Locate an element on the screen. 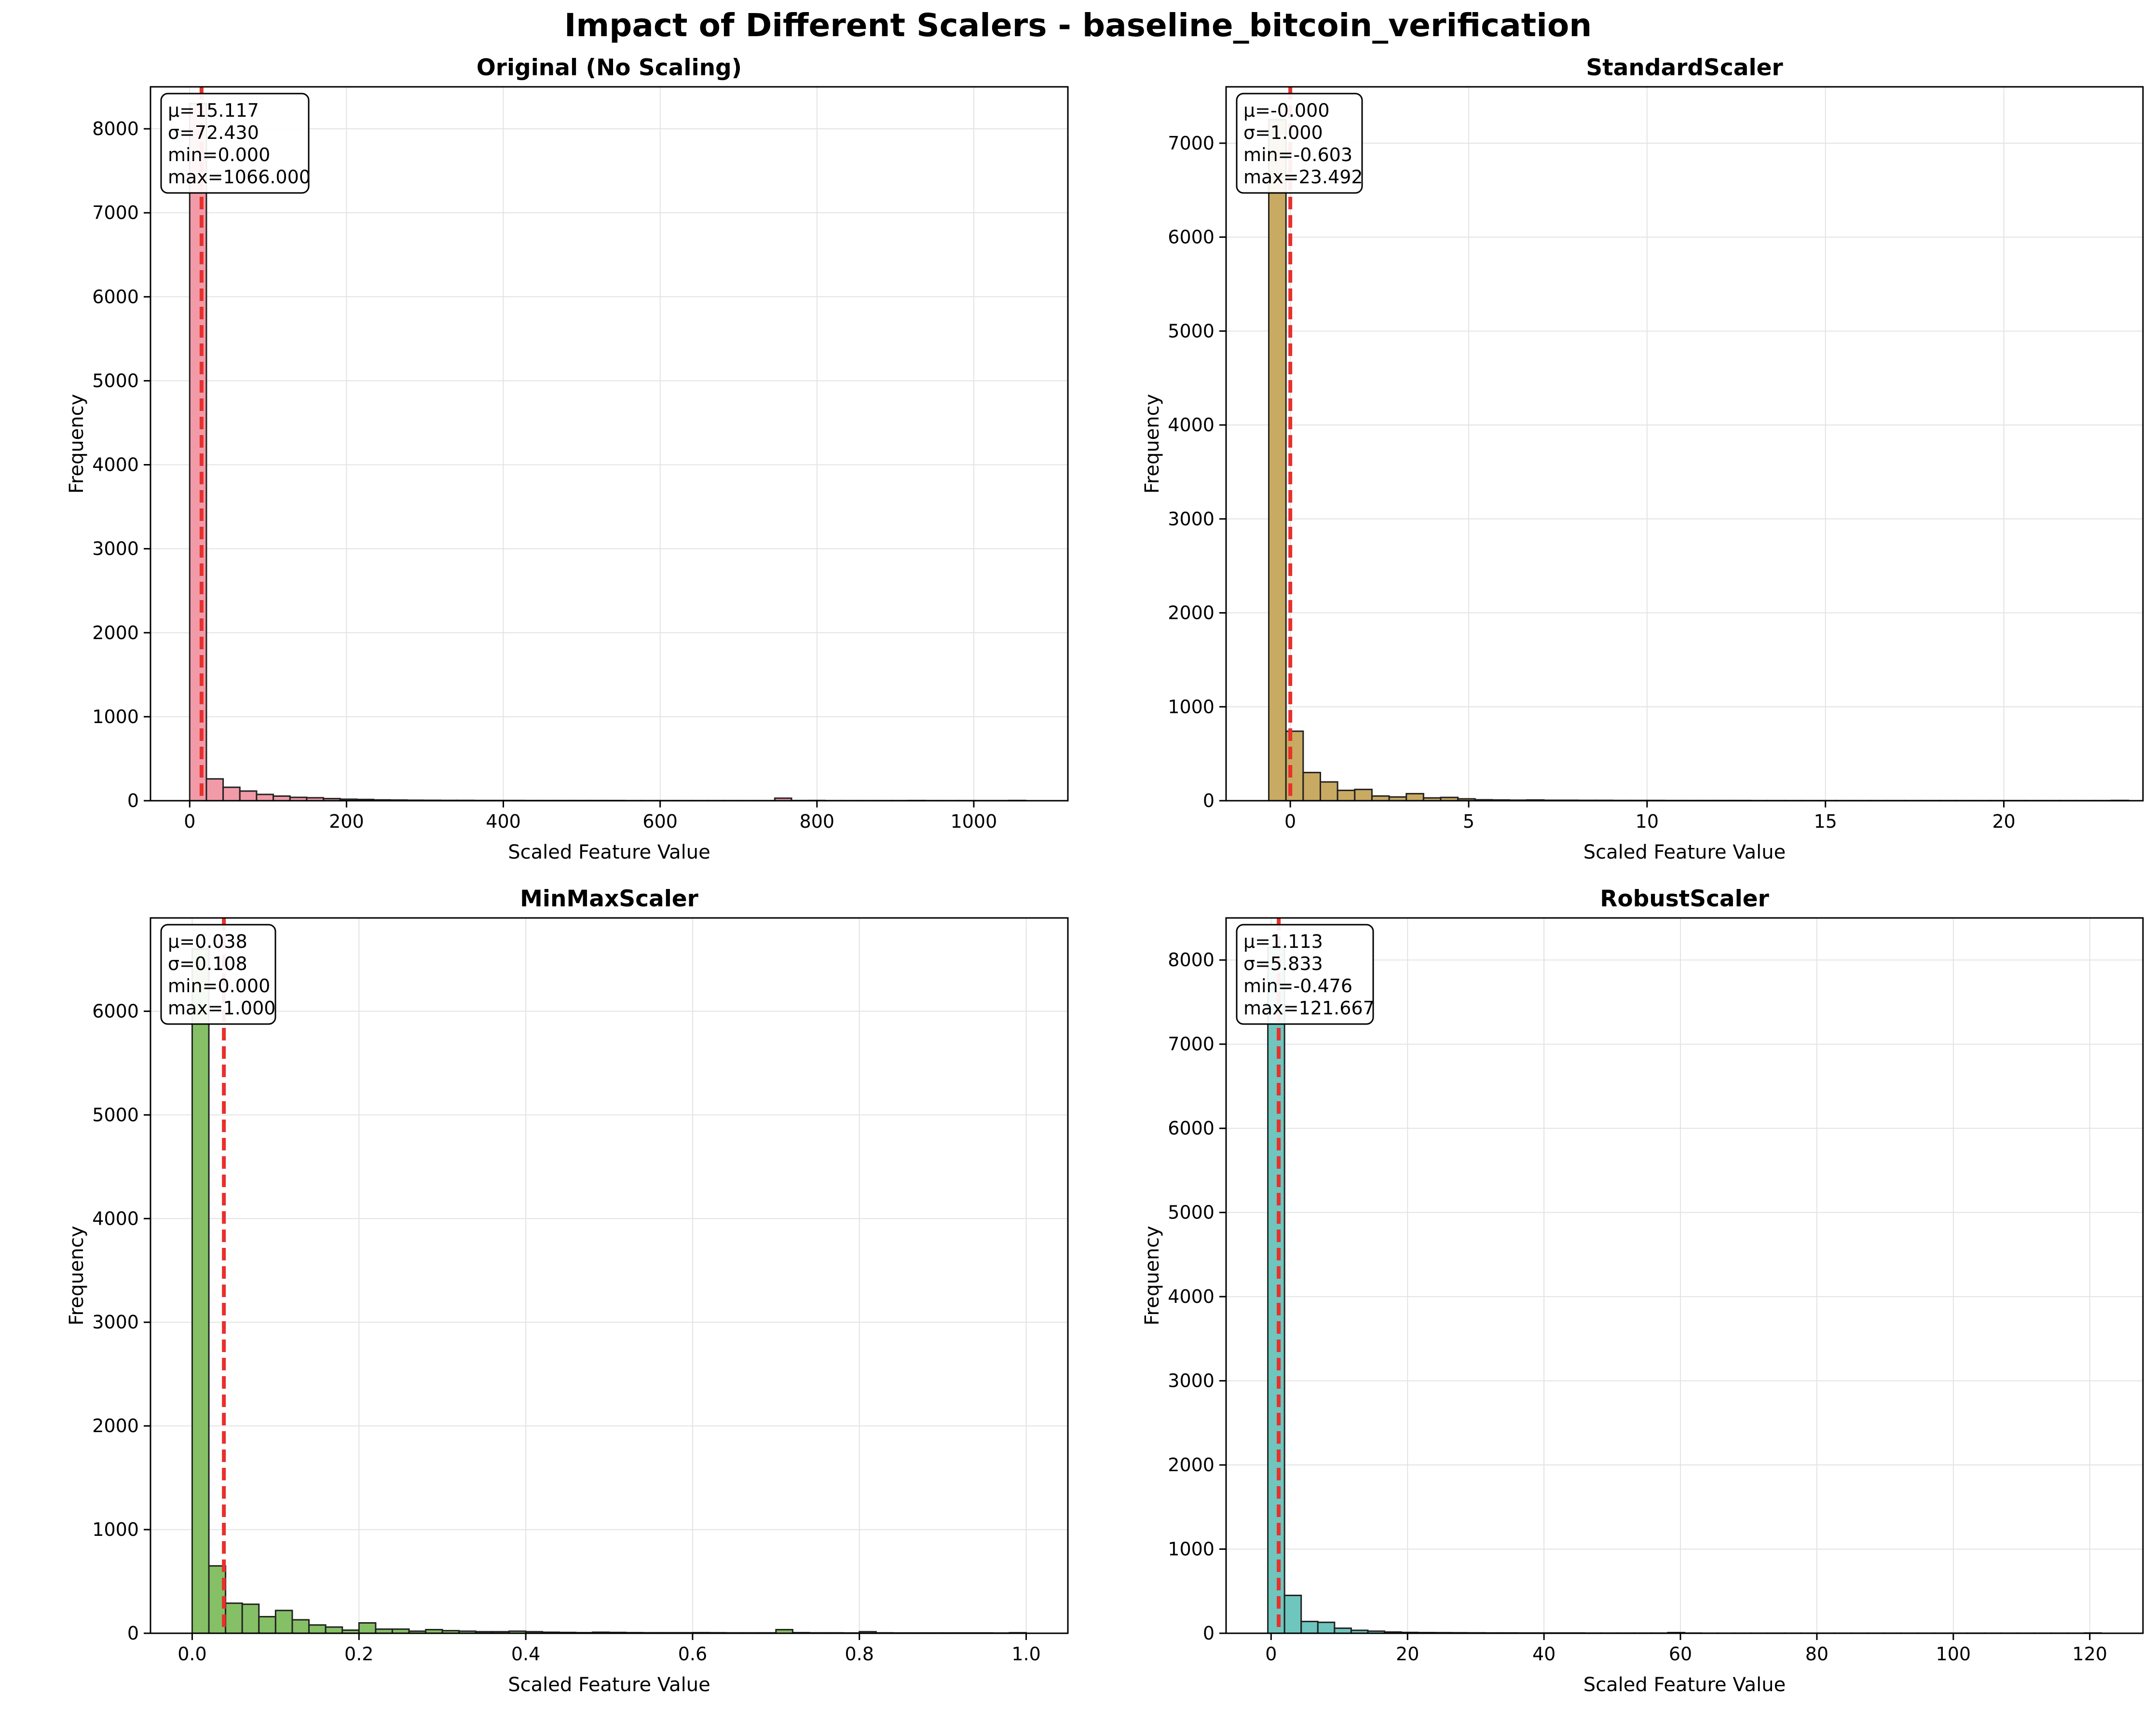  x-tick-label: 5 is located at coordinates (1468, 821).